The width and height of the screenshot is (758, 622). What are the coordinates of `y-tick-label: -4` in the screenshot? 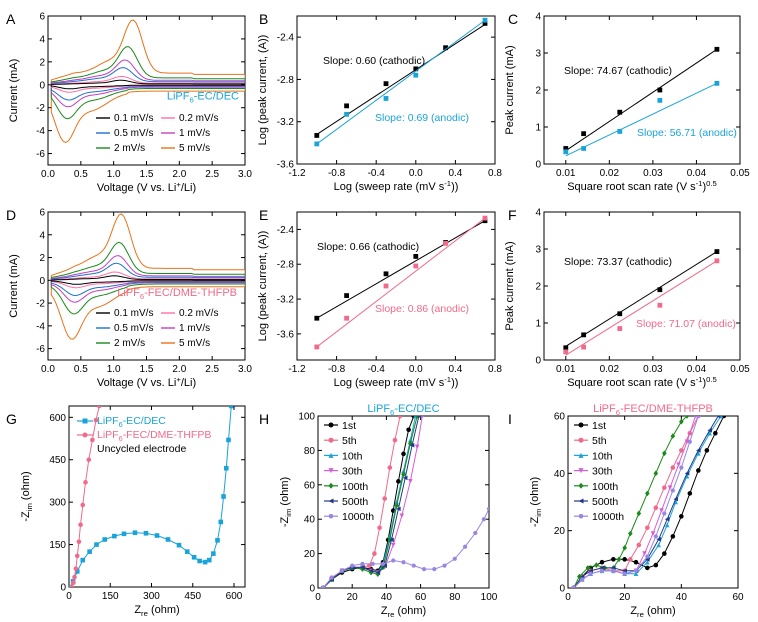 It's located at (40, 326).